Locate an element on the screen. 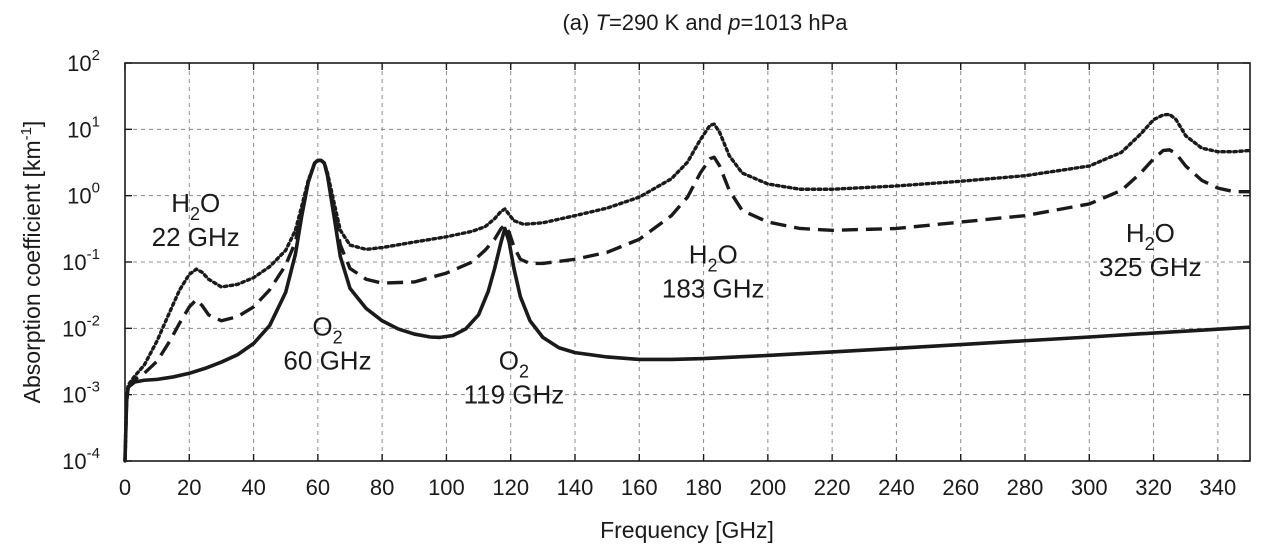 The width and height of the screenshot is (1284, 553). y-tick-label: 10² is located at coordinates (83, 61).